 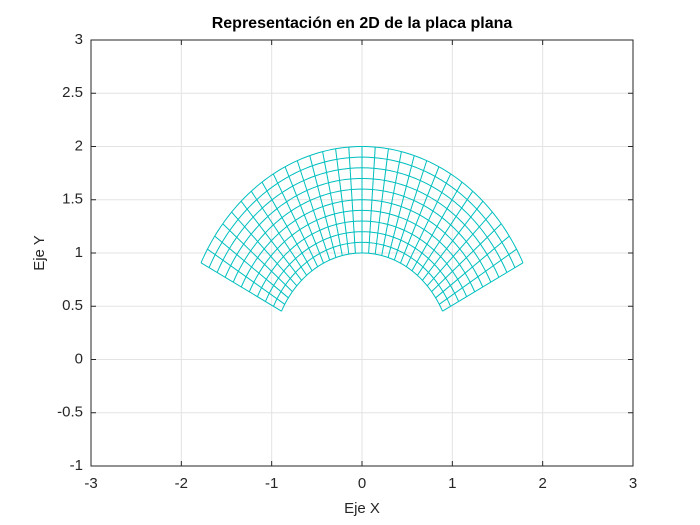 What do you see at coordinates (90, 483) in the screenshot?
I see `x-tick-label: -3` at bounding box center [90, 483].